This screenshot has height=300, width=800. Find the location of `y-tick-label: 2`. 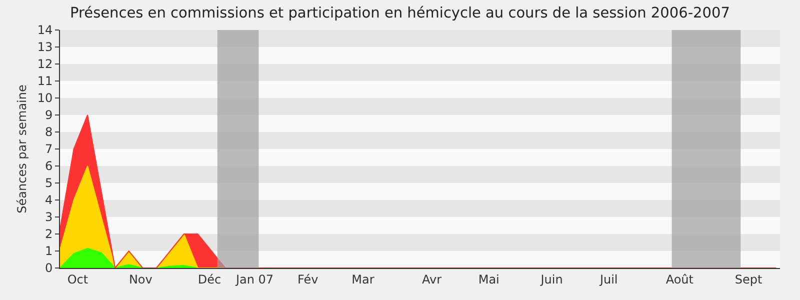

y-tick-label: 2 is located at coordinates (48, 234).